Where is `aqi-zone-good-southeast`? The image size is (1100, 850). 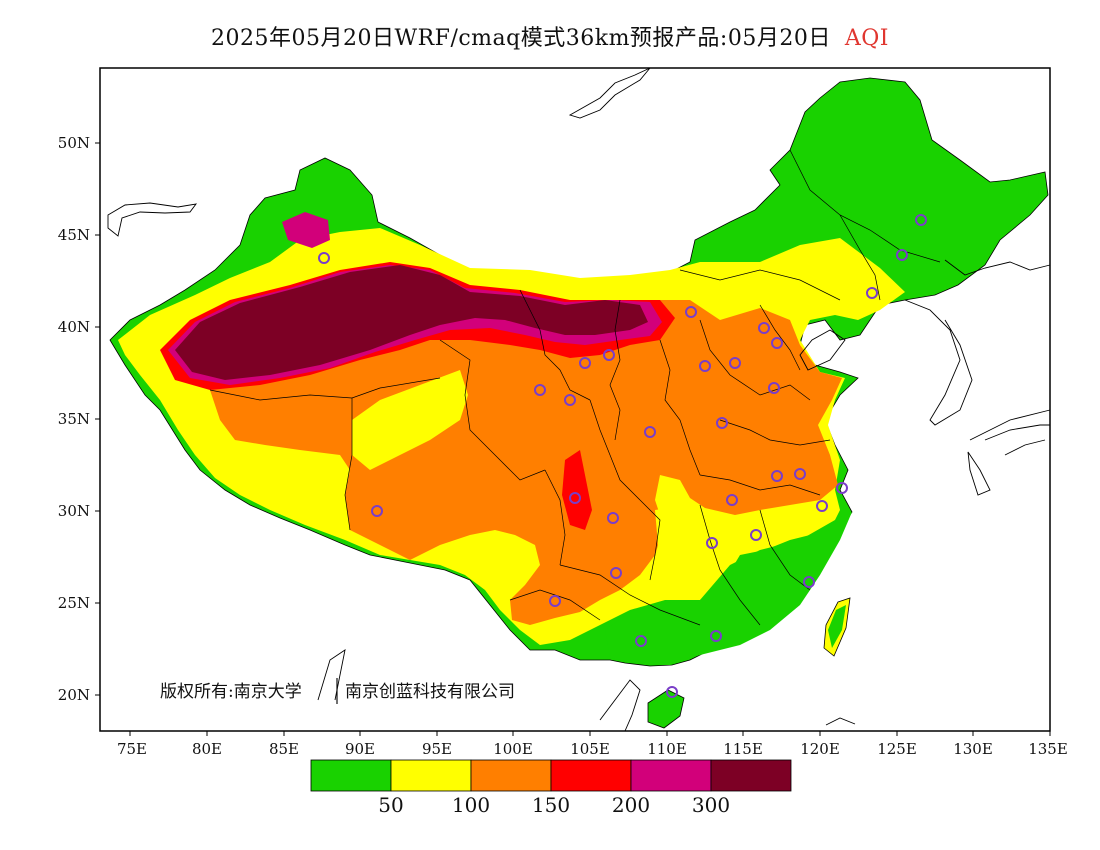 aqi-zone-good-southeast is located at coordinates (728, 588).